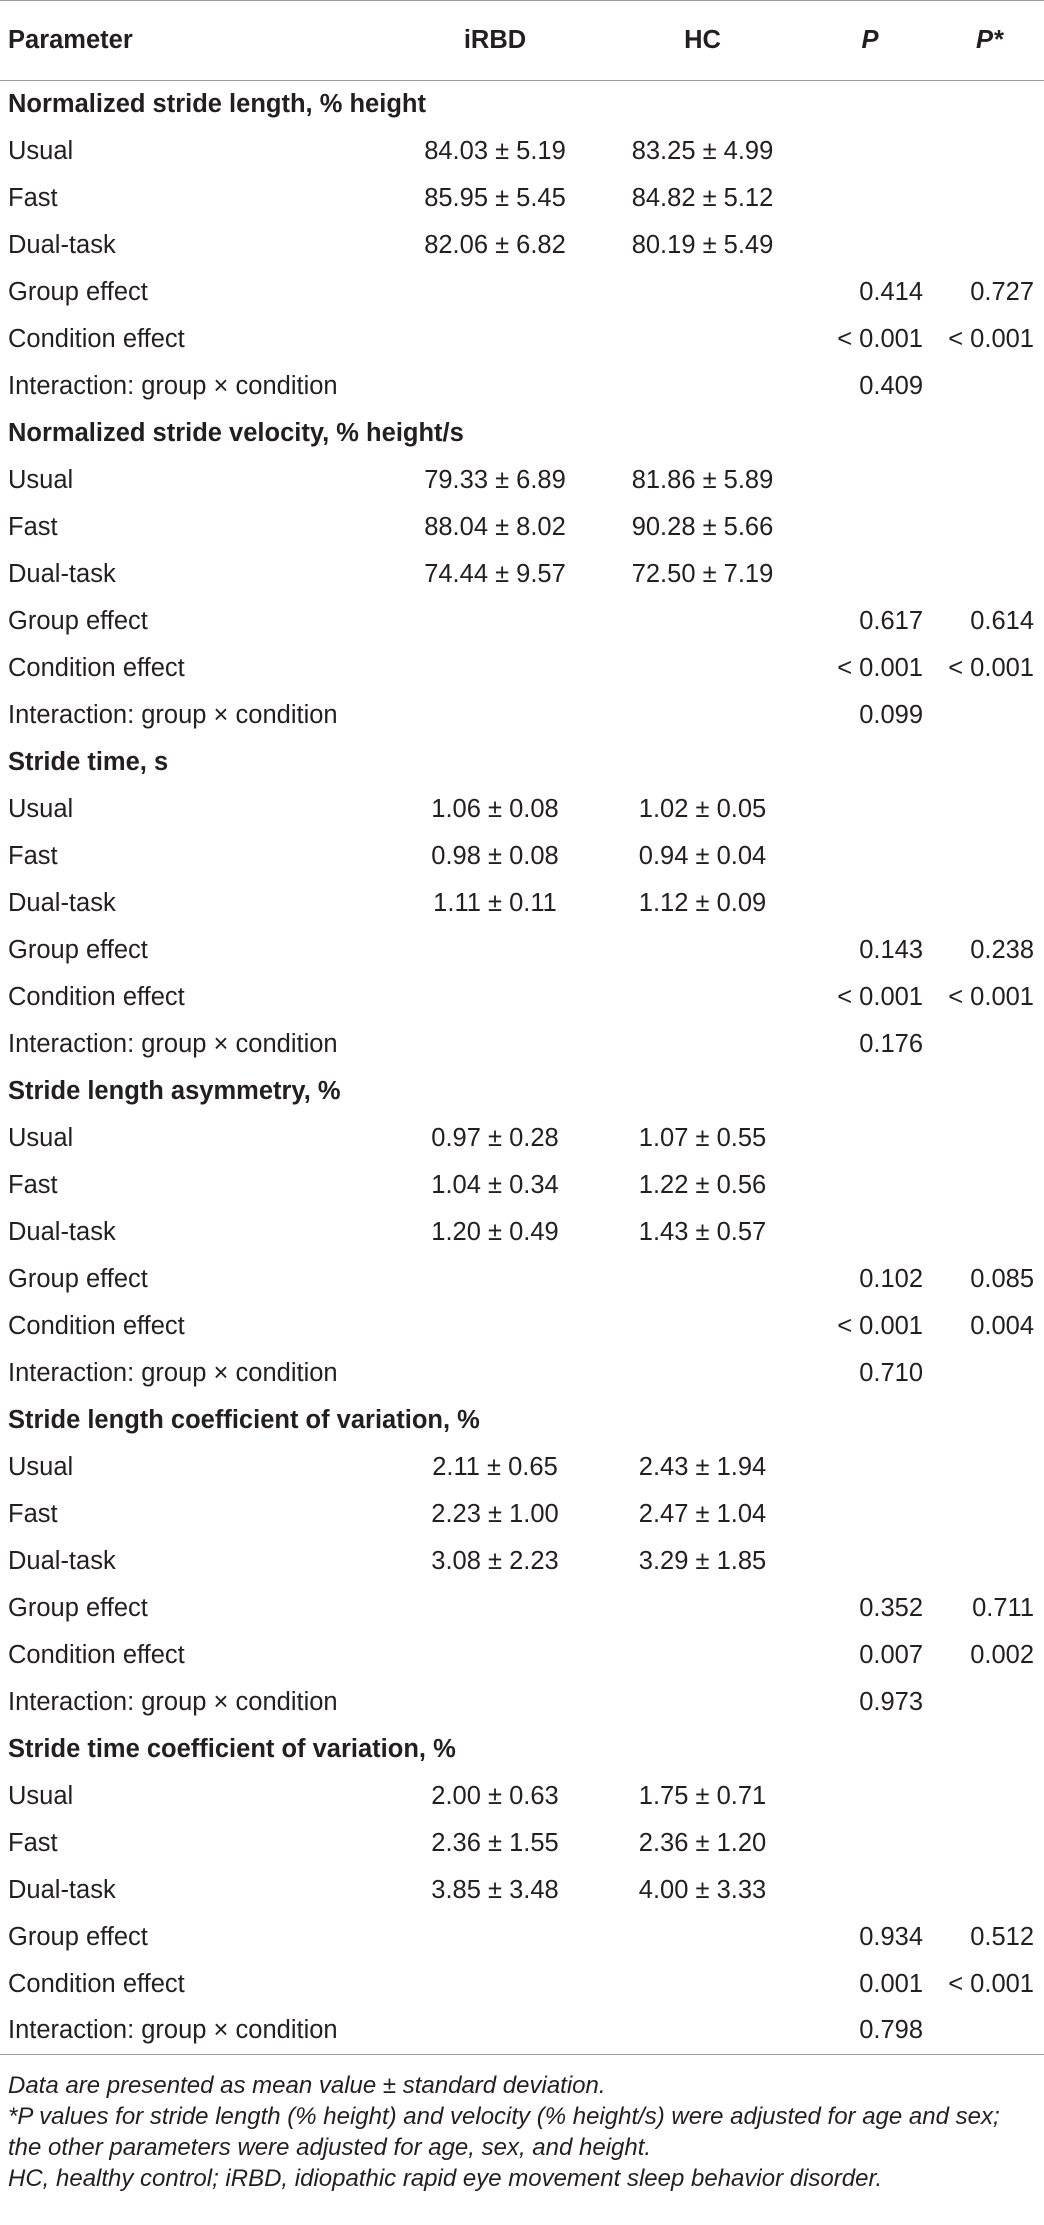  I want to click on p-adjusted-value: 0.512, so click(1002, 1936).